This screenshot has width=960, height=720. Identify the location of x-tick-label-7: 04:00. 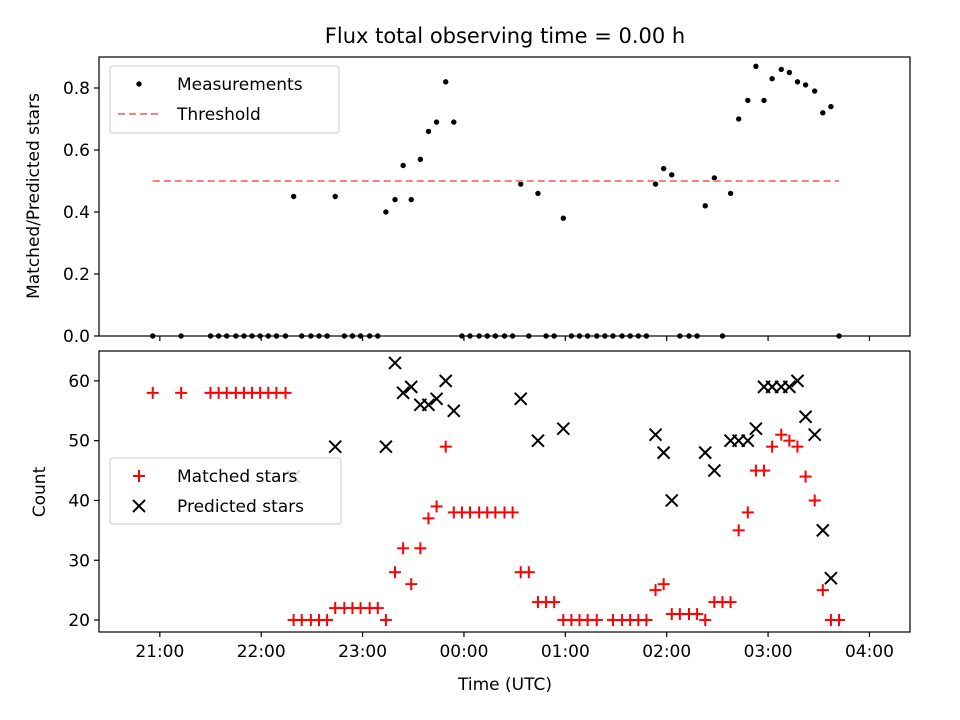
(869, 652).